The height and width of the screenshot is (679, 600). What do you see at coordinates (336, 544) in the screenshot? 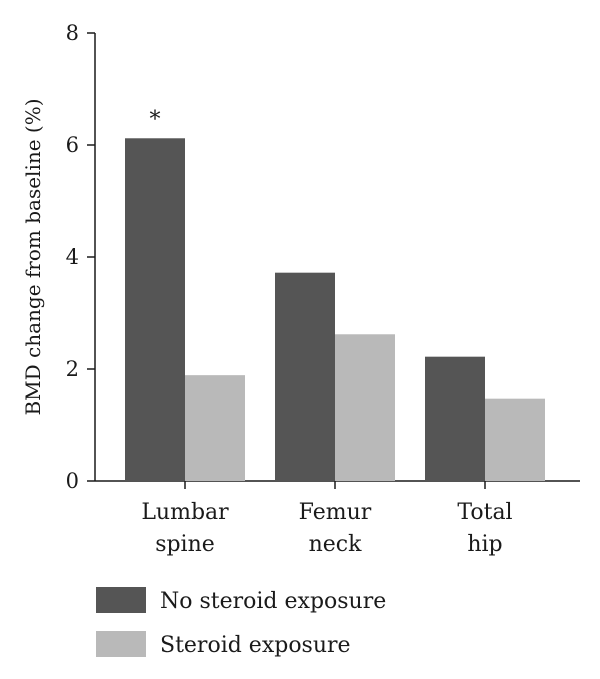
I see `x-category-label: neck` at bounding box center [336, 544].